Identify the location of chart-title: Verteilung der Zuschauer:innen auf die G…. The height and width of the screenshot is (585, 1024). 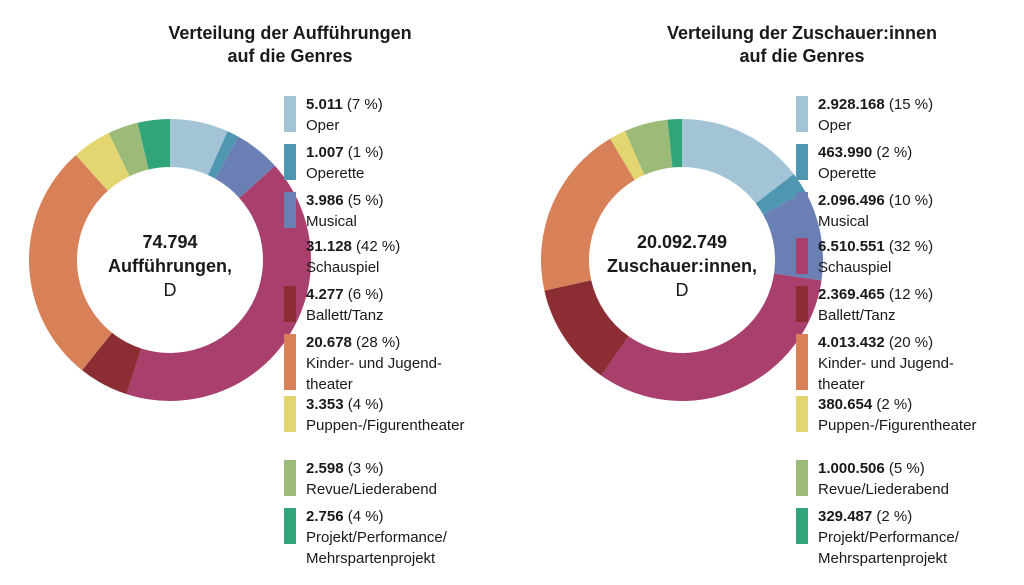
(802, 45).